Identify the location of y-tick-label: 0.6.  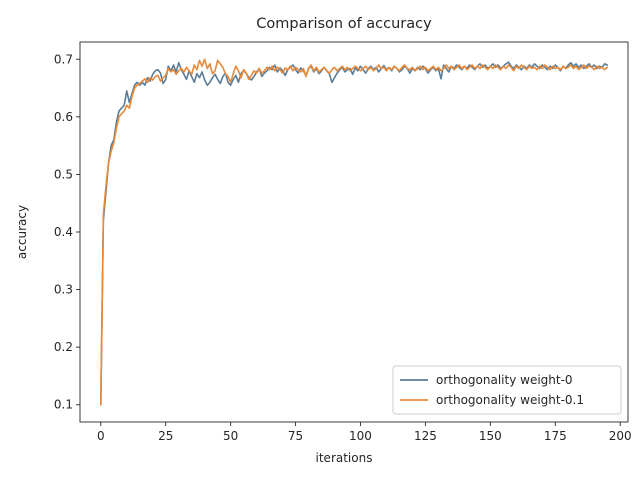
(63, 117).